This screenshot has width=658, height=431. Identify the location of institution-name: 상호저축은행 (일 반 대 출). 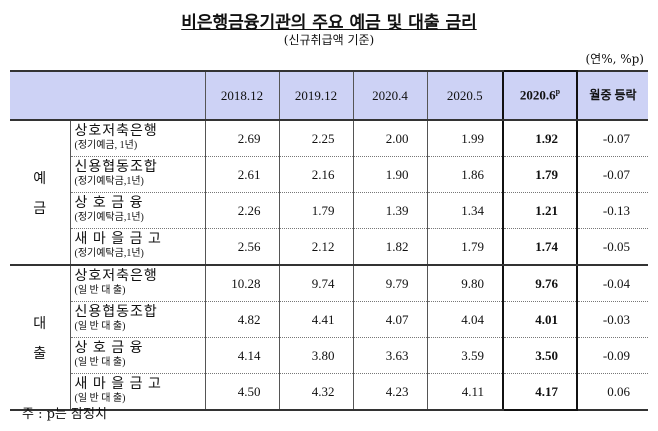
(137, 283).